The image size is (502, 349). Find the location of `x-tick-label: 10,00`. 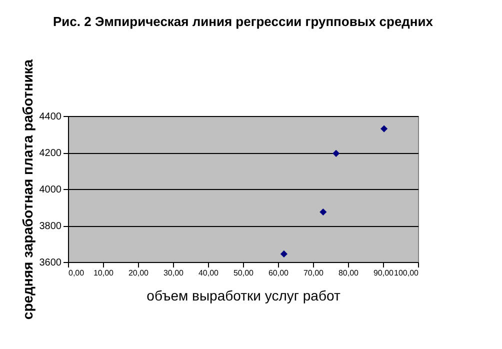

x-tick-label: 10,00 is located at coordinates (103, 273).